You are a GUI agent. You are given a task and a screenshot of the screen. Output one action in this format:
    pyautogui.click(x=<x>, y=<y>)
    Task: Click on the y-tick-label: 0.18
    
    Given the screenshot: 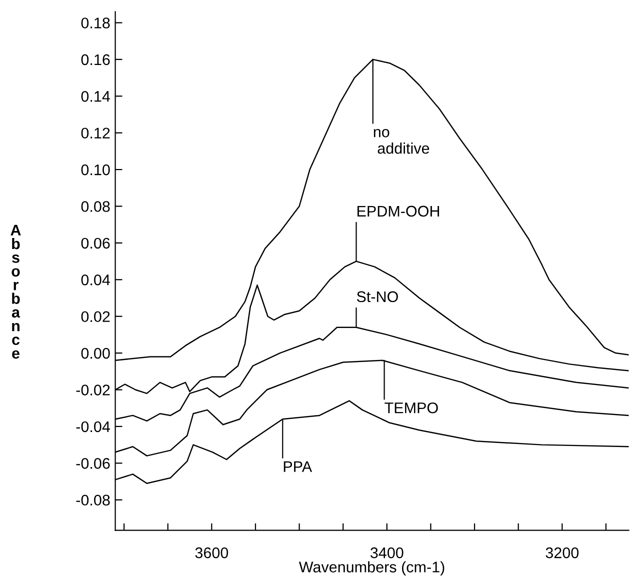 What is the action you would take?
    pyautogui.click(x=95, y=23)
    